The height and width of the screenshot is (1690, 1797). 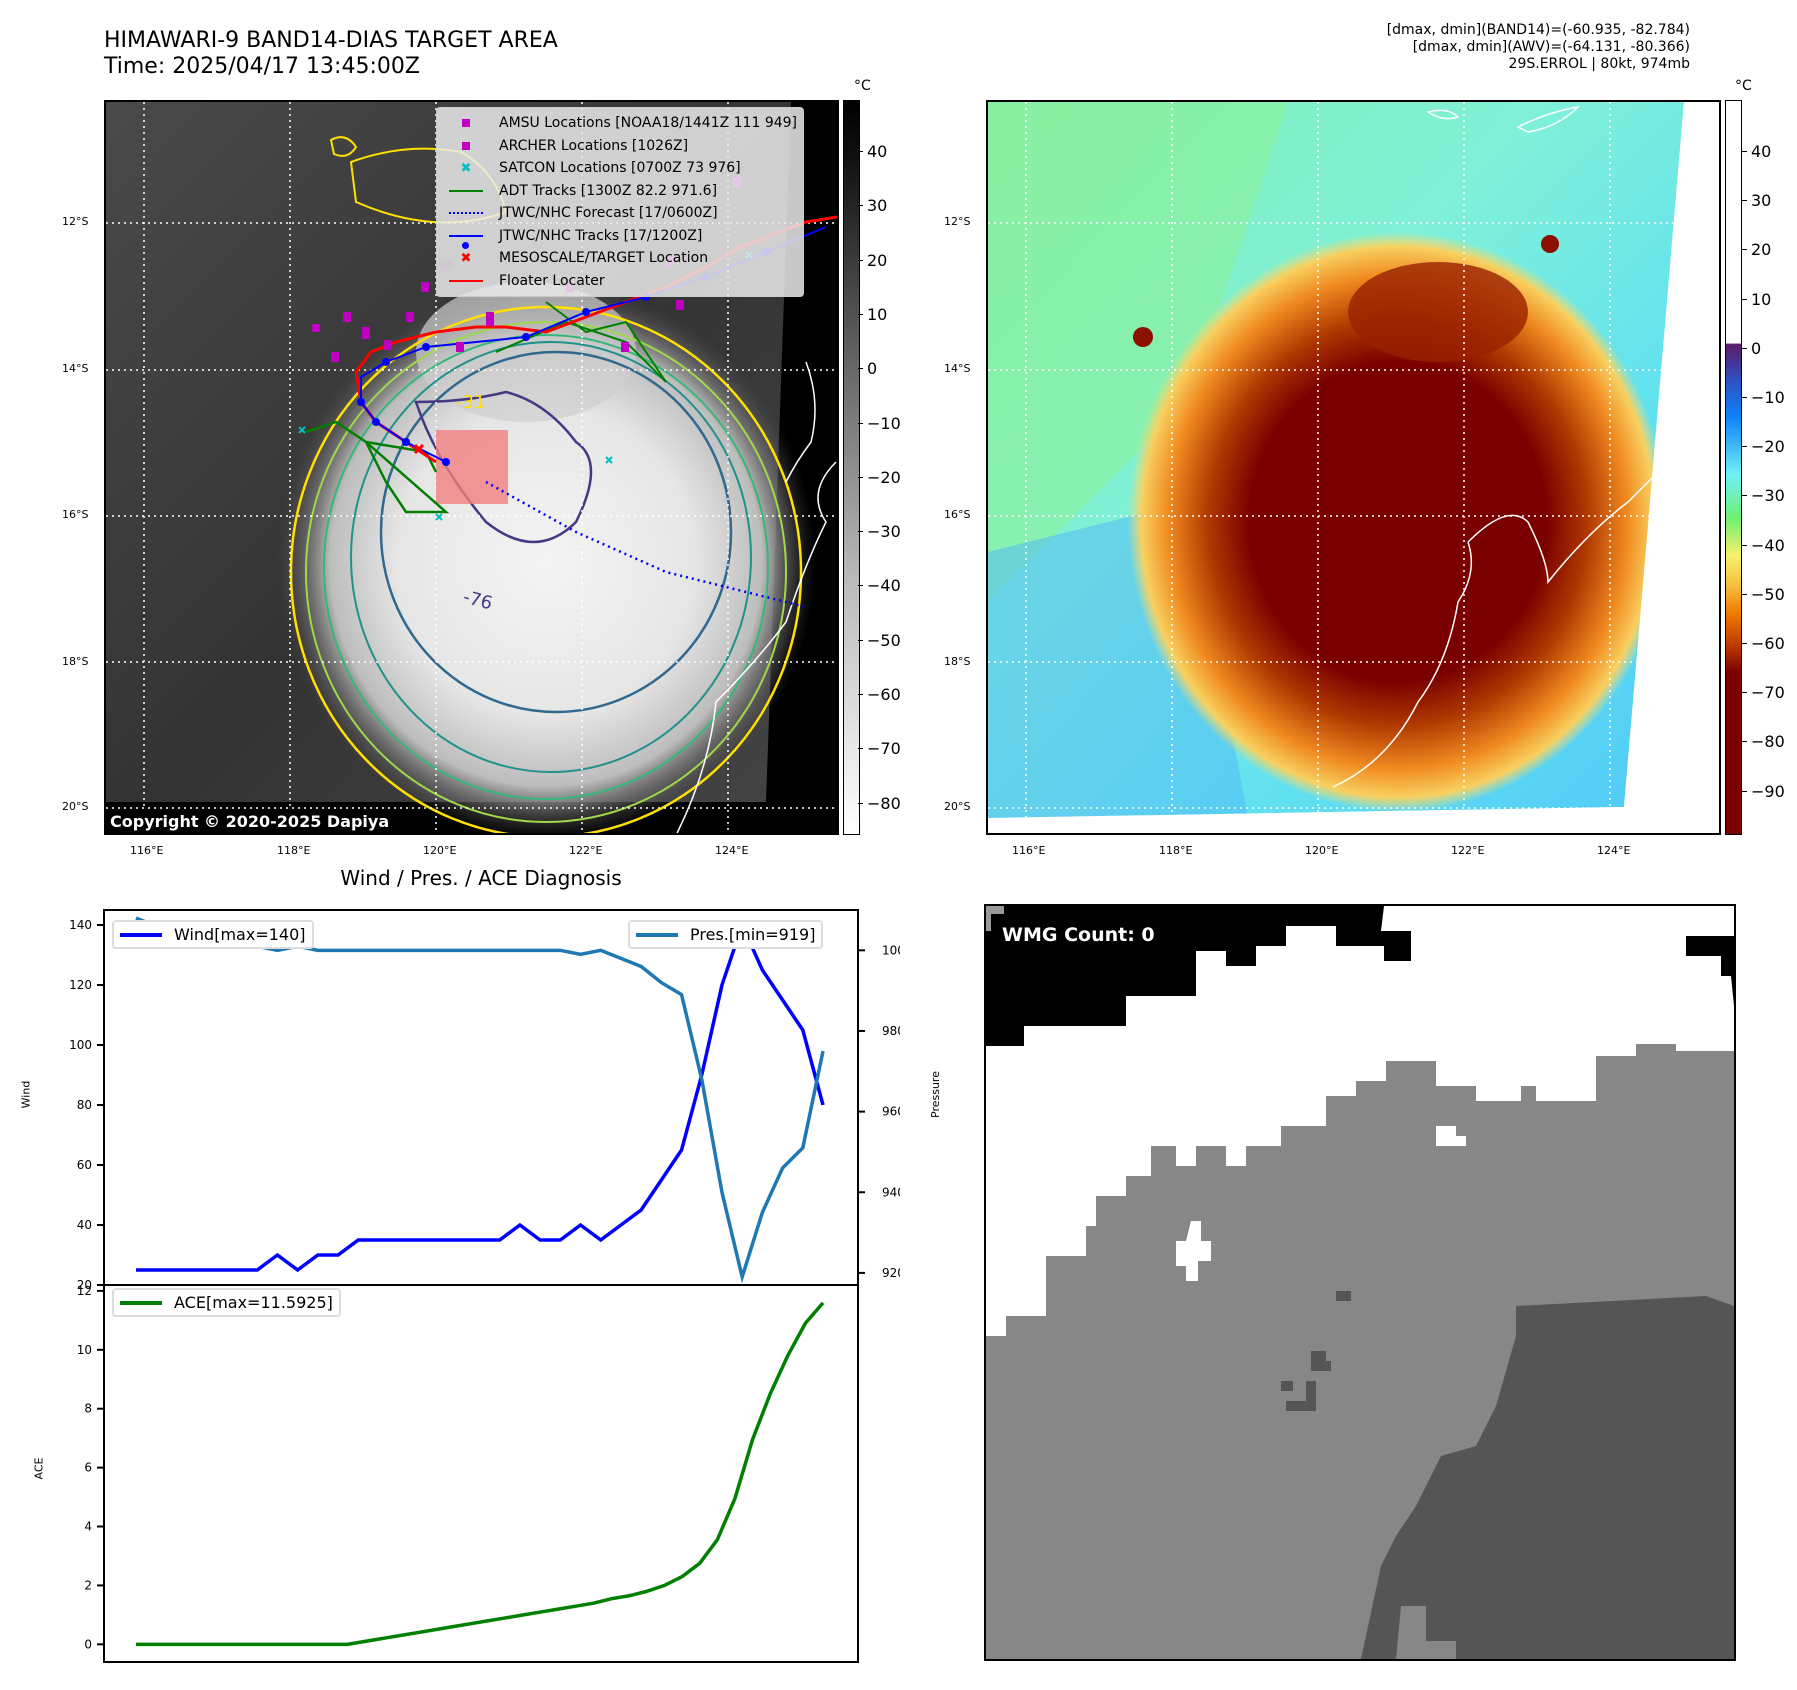 I want to click on colorbar-tick: 0, so click(x=1756, y=348).